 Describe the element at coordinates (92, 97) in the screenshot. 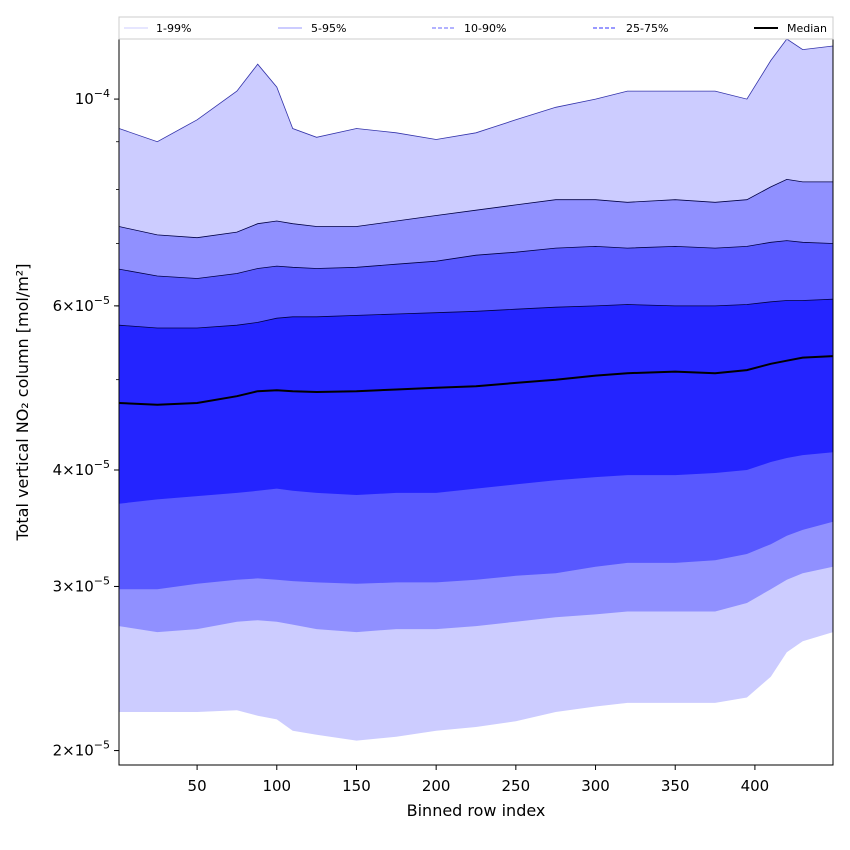

I see `y-tick-label: 10−4` at that location.